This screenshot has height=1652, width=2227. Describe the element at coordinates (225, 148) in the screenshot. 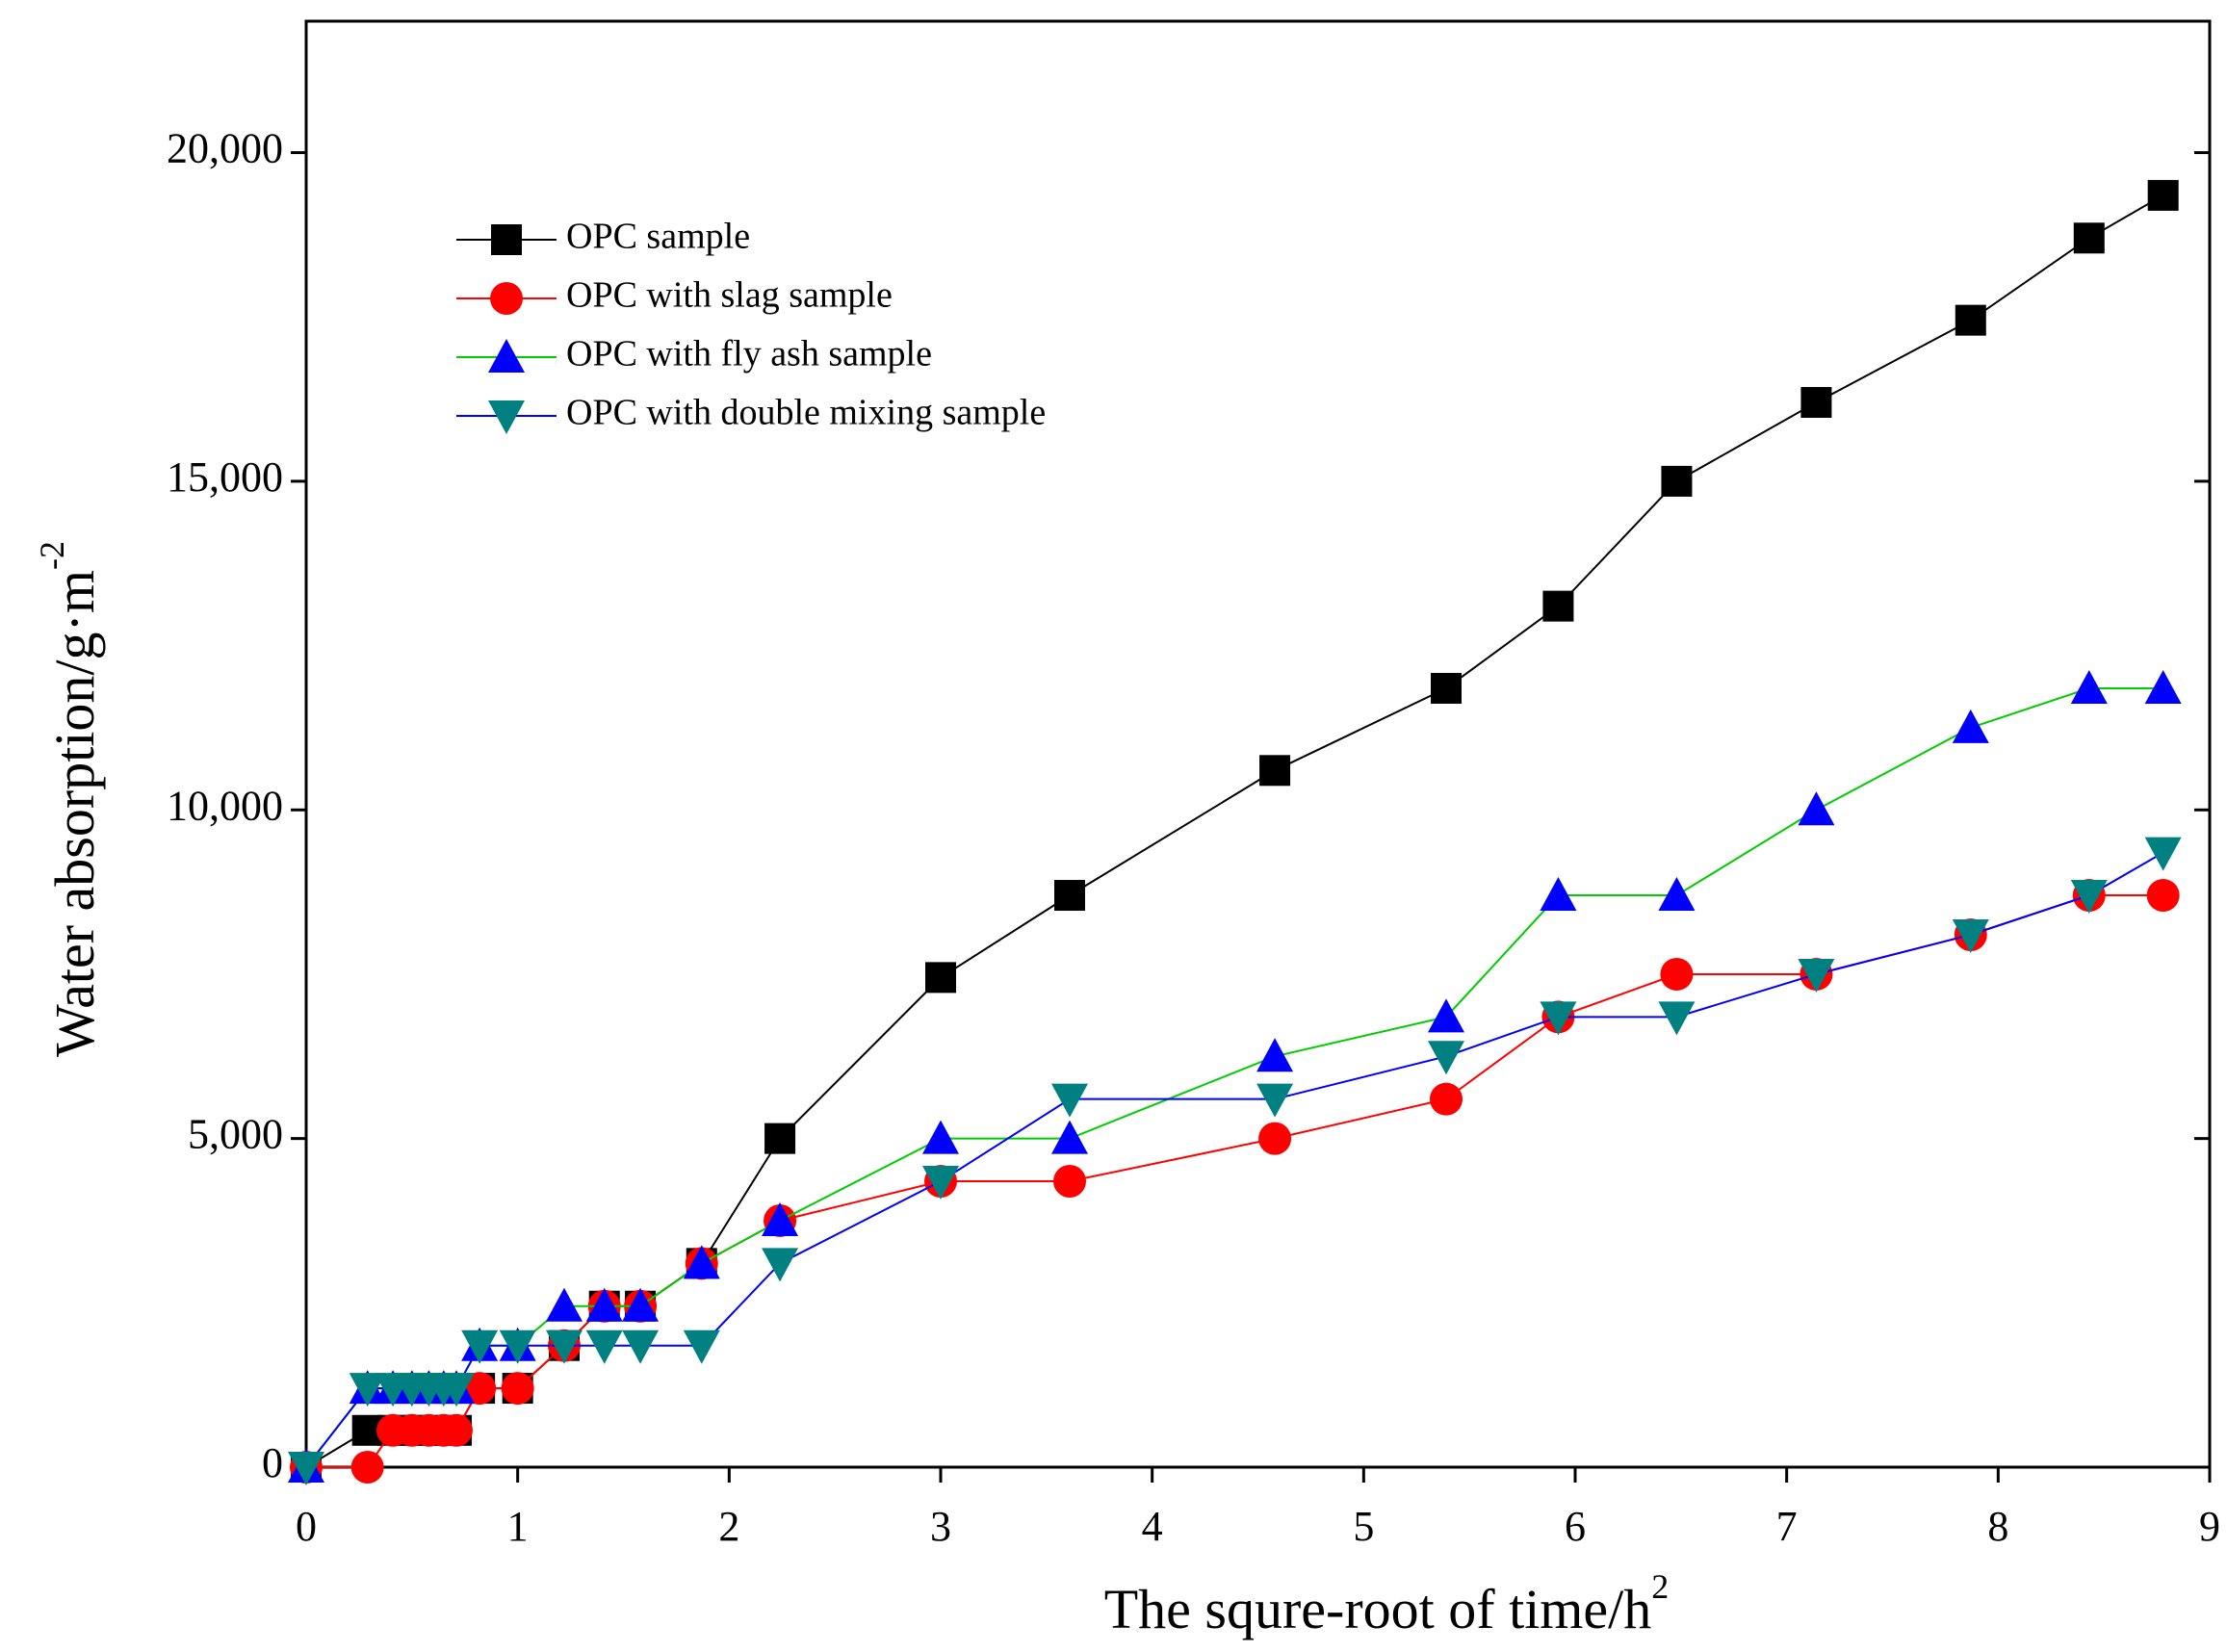

I see `y-tick-label: 20,000` at that location.